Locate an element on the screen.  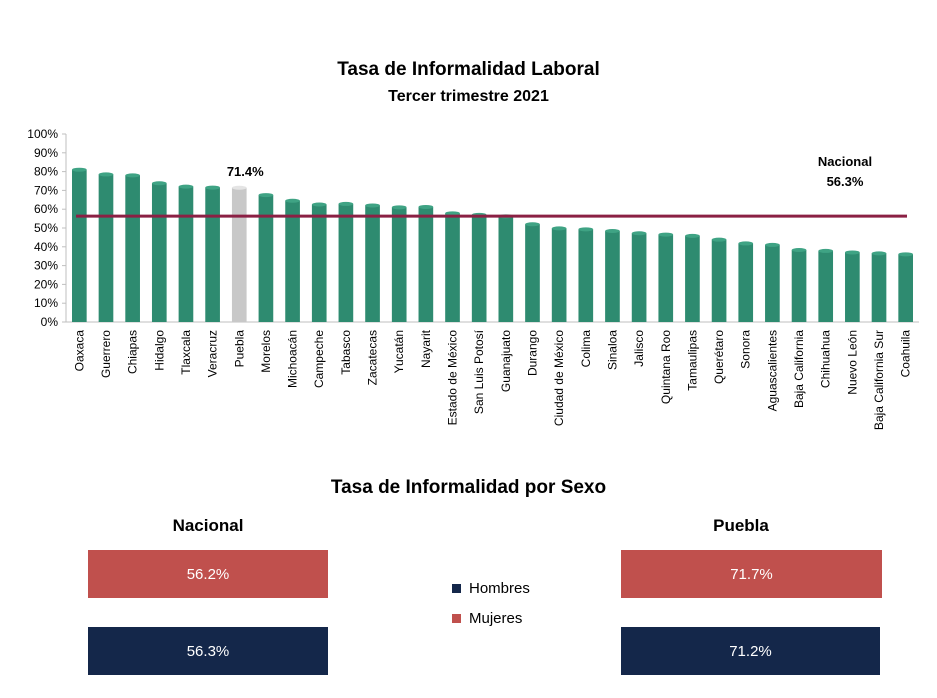
bar-sonora is located at coordinates (746, 282).